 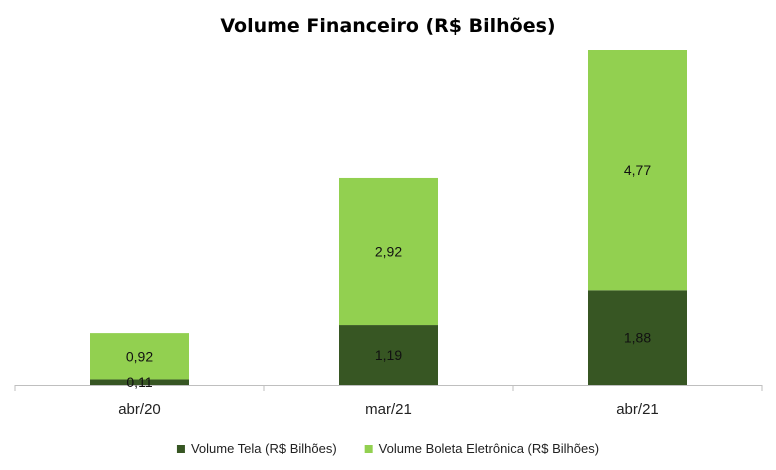 I want to click on chart-title: Volume Financeiro (R$ Bilhões), so click(x=387, y=26).